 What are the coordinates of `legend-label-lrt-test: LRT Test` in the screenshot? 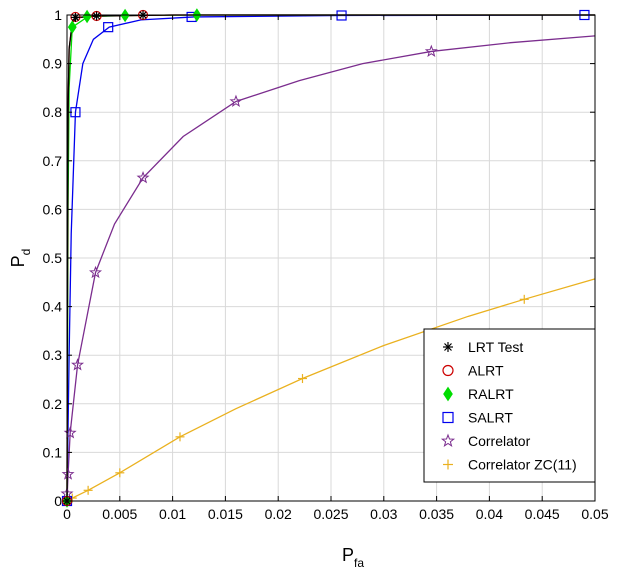 It's located at (495, 347).